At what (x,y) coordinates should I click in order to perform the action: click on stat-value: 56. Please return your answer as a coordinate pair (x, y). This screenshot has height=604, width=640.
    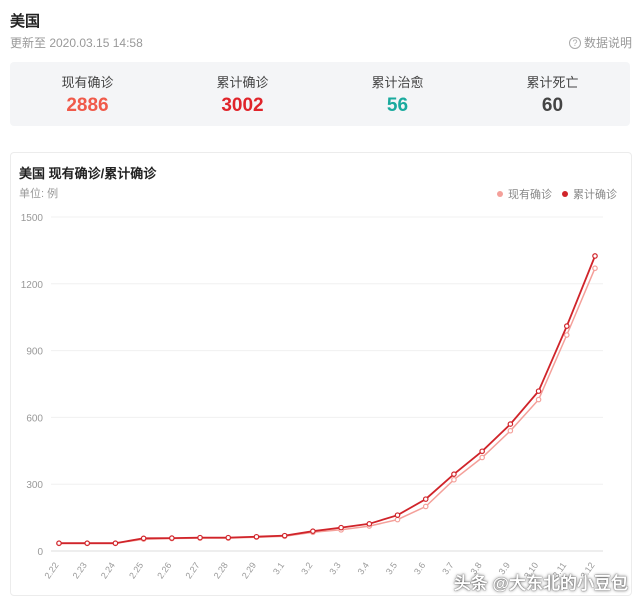
    Looking at the image, I should click on (397, 105).